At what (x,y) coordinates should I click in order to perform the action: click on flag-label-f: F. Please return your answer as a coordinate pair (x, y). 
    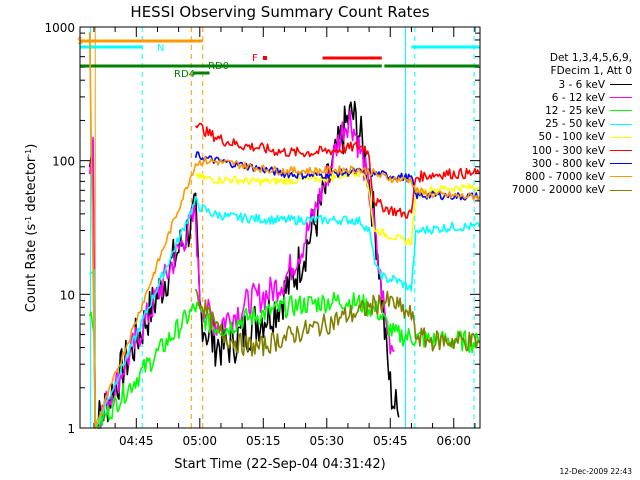
    Looking at the image, I should click on (255, 58).